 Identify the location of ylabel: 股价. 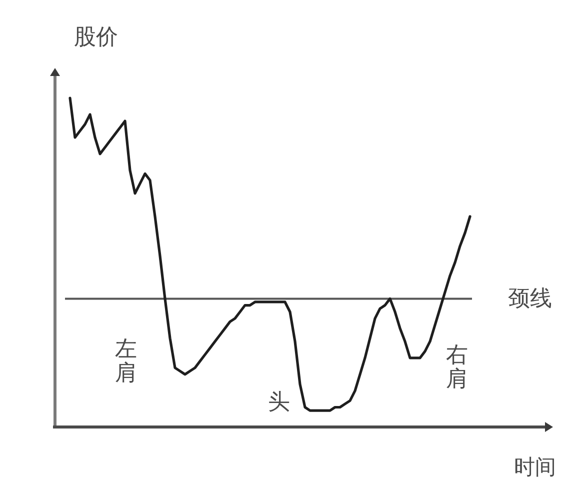
(96, 36).